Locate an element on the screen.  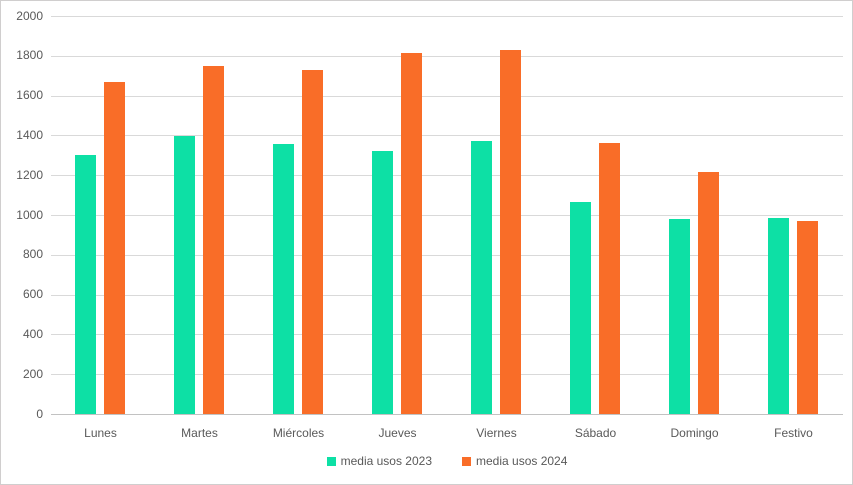
bar-media-usos-2024-martes is located at coordinates (213, 239).